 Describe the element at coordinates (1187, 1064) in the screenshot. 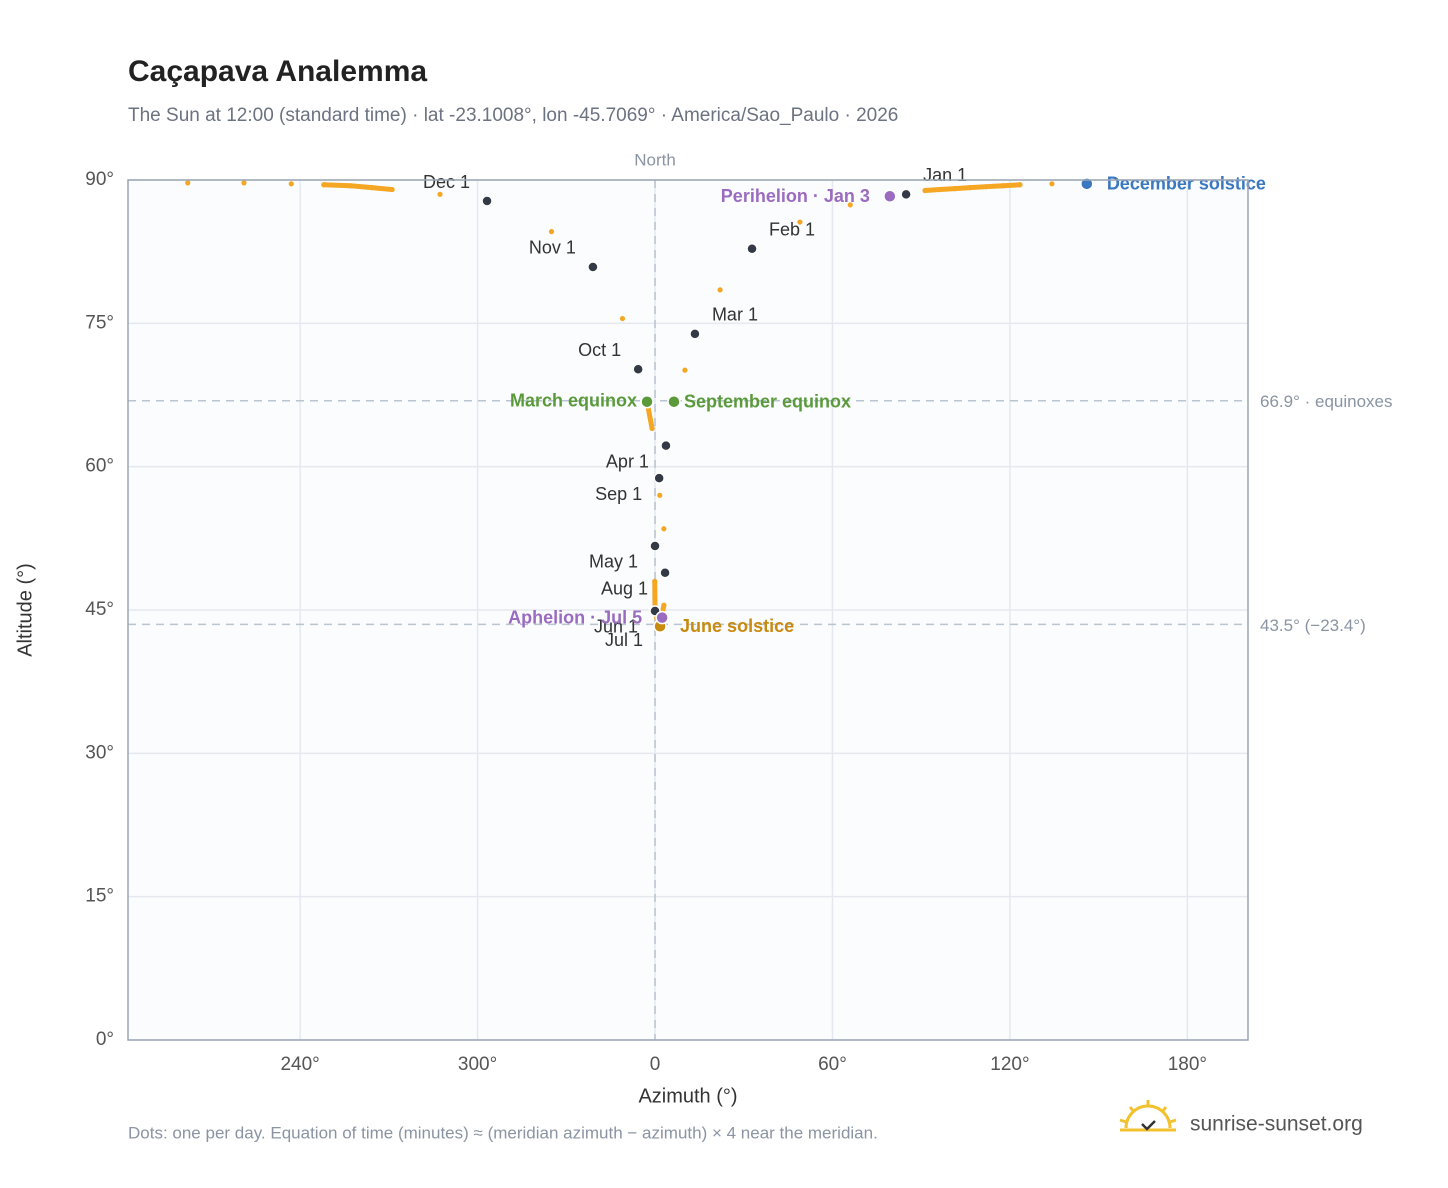

I see `x-tick-label: 180°` at that location.